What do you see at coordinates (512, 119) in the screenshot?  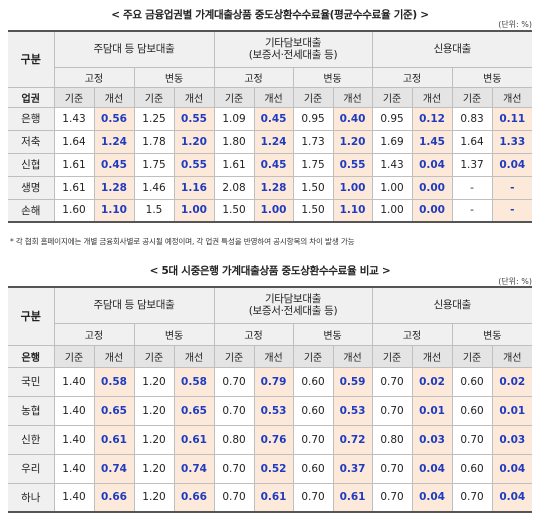 I see `improved-rate-cell: 0.11` at bounding box center [512, 119].